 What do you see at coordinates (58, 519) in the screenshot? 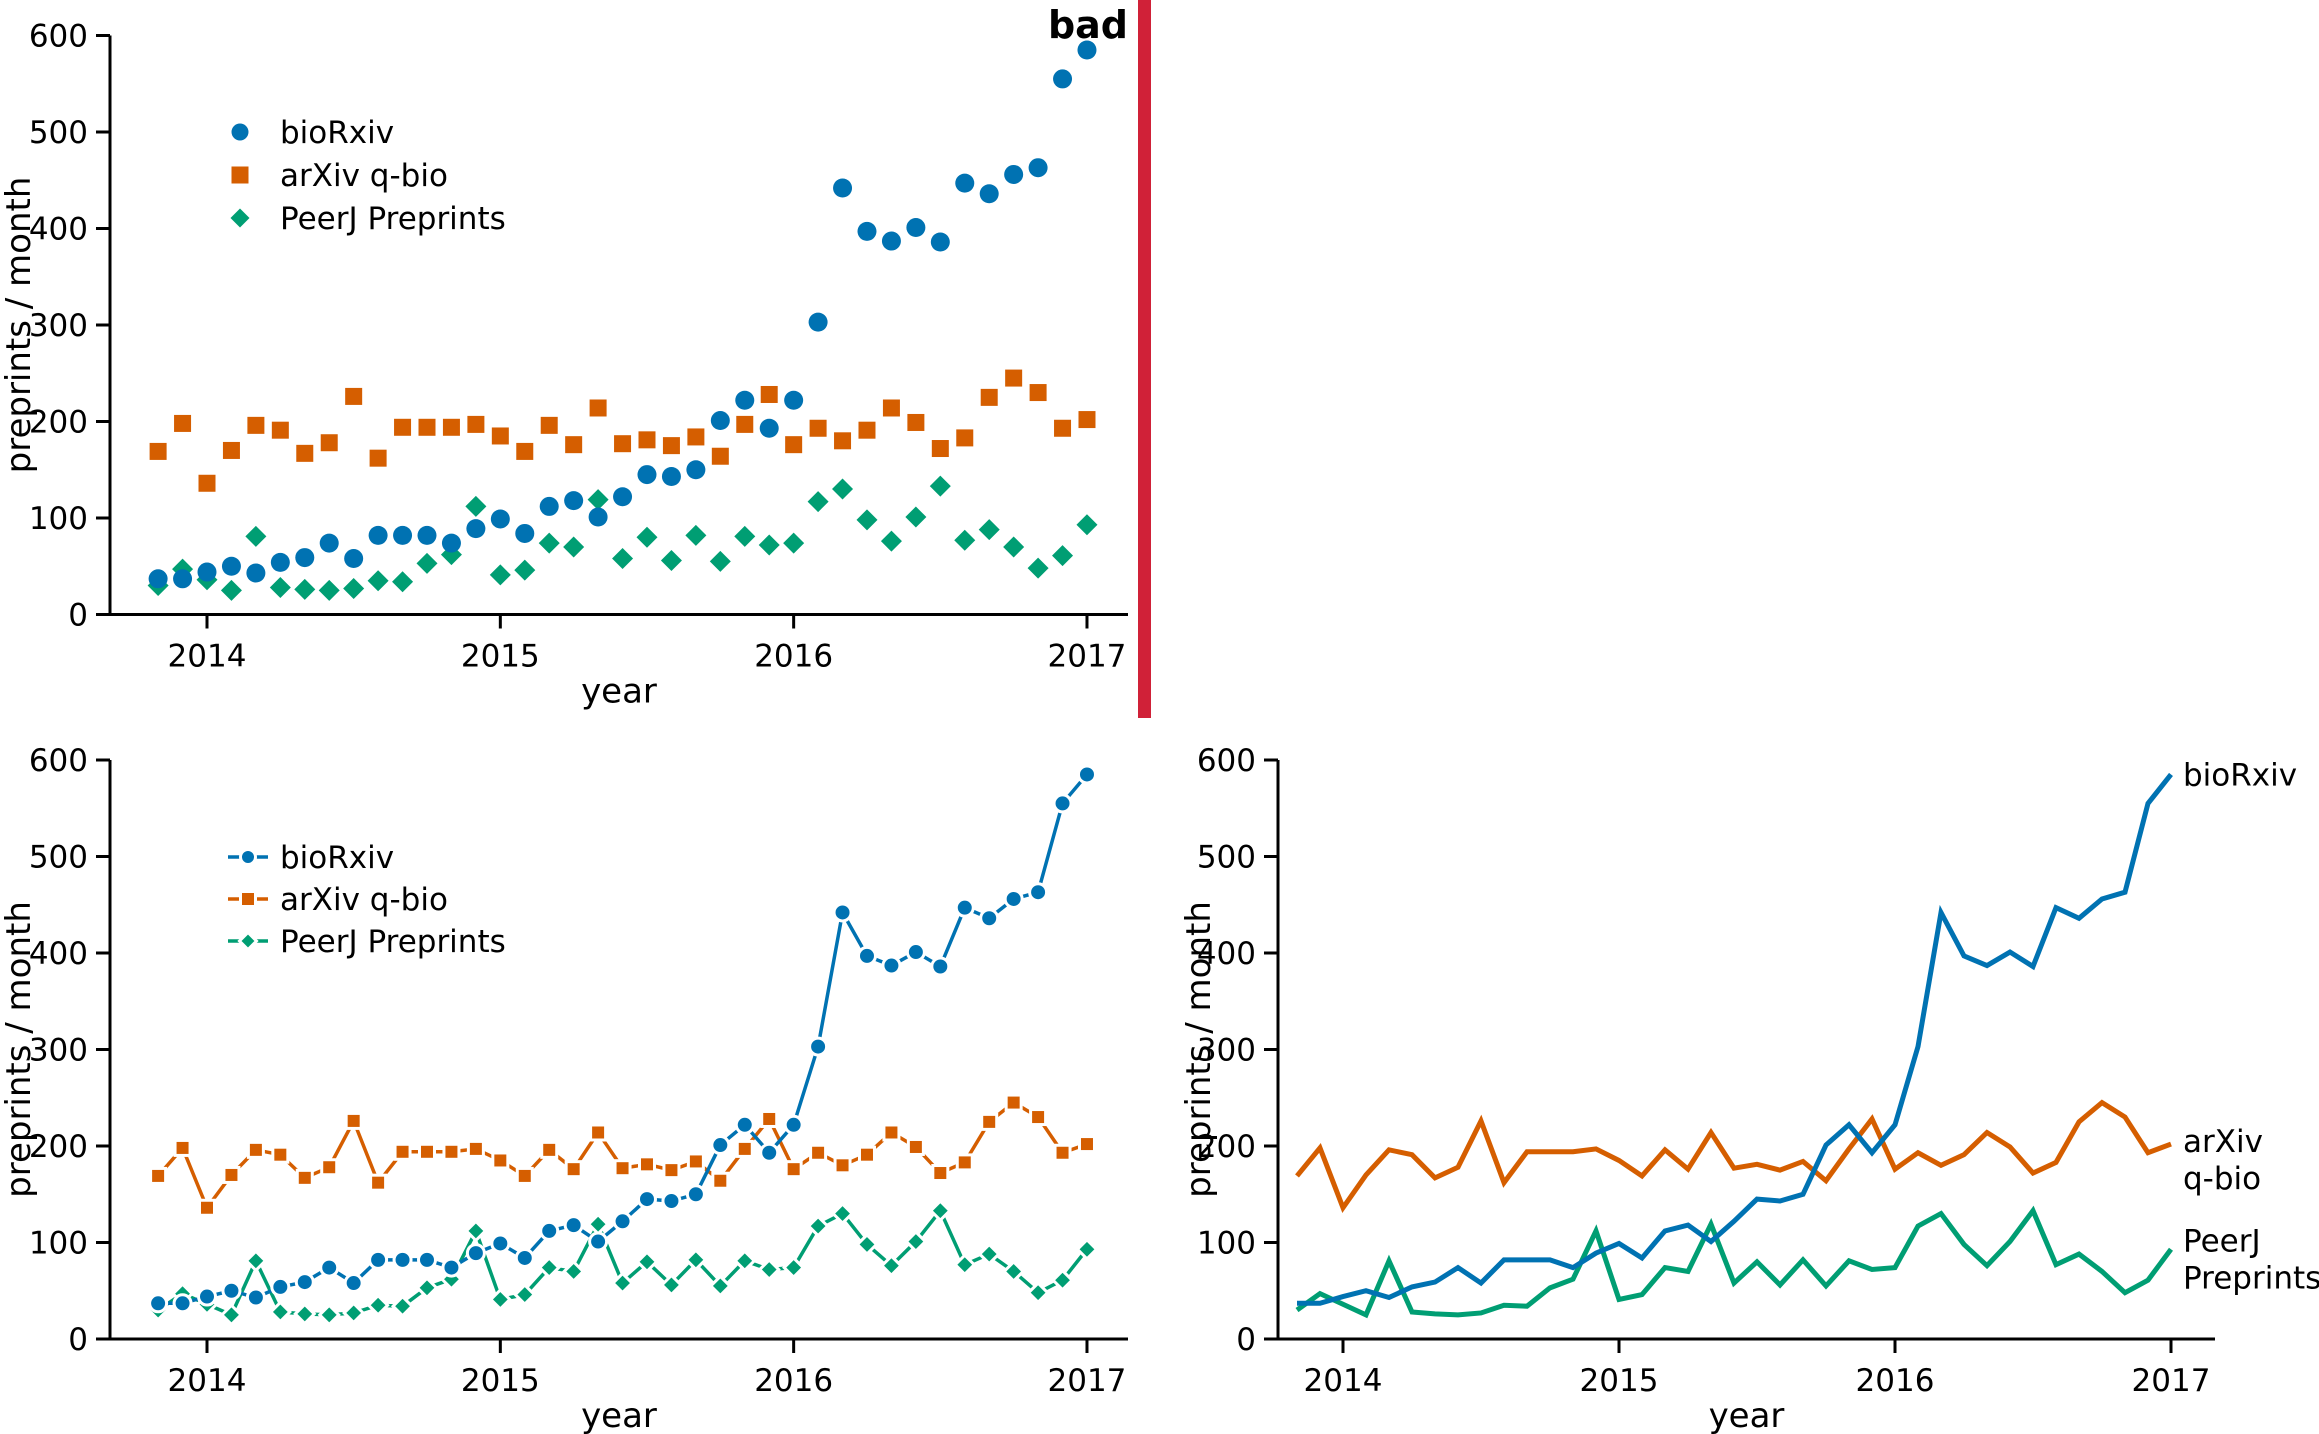
I see `y-tick-label: 100` at bounding box center [58, 519].